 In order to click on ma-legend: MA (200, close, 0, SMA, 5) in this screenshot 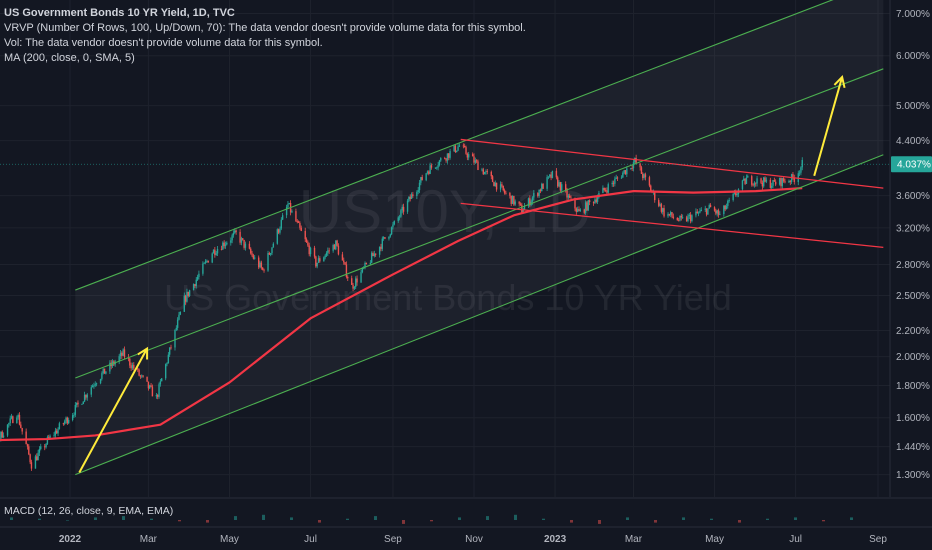, I will do `click(69, 58)`.